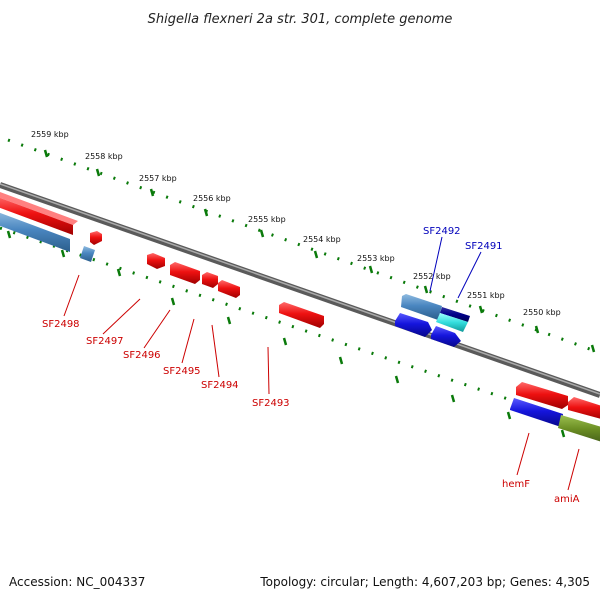  Describe the element at coordinates (442, 231) in the screenshot. I see `gene-label: SF2492` at that location.